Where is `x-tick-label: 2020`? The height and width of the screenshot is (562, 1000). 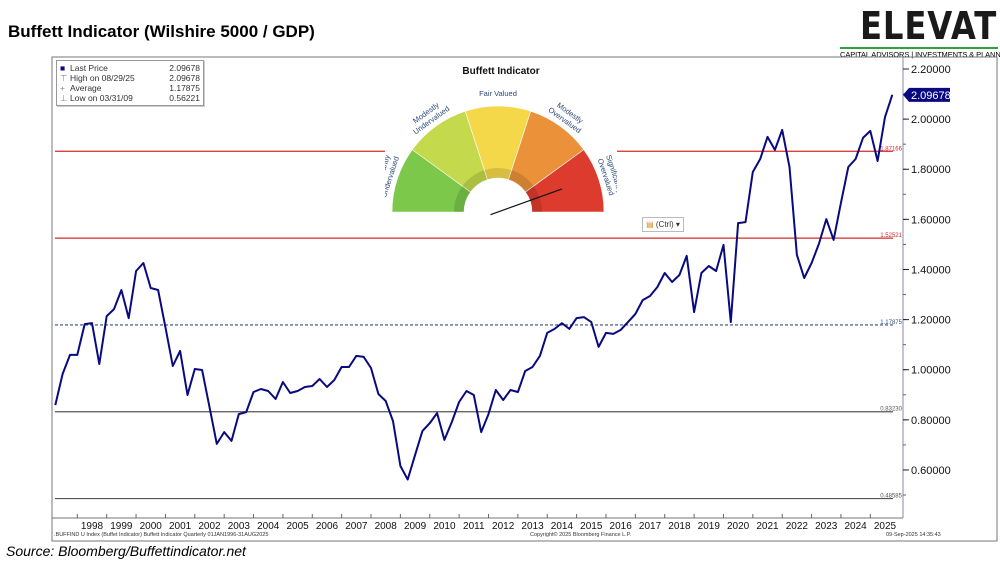
x-tick-label: 2020 is located at coordinates (738, 526).